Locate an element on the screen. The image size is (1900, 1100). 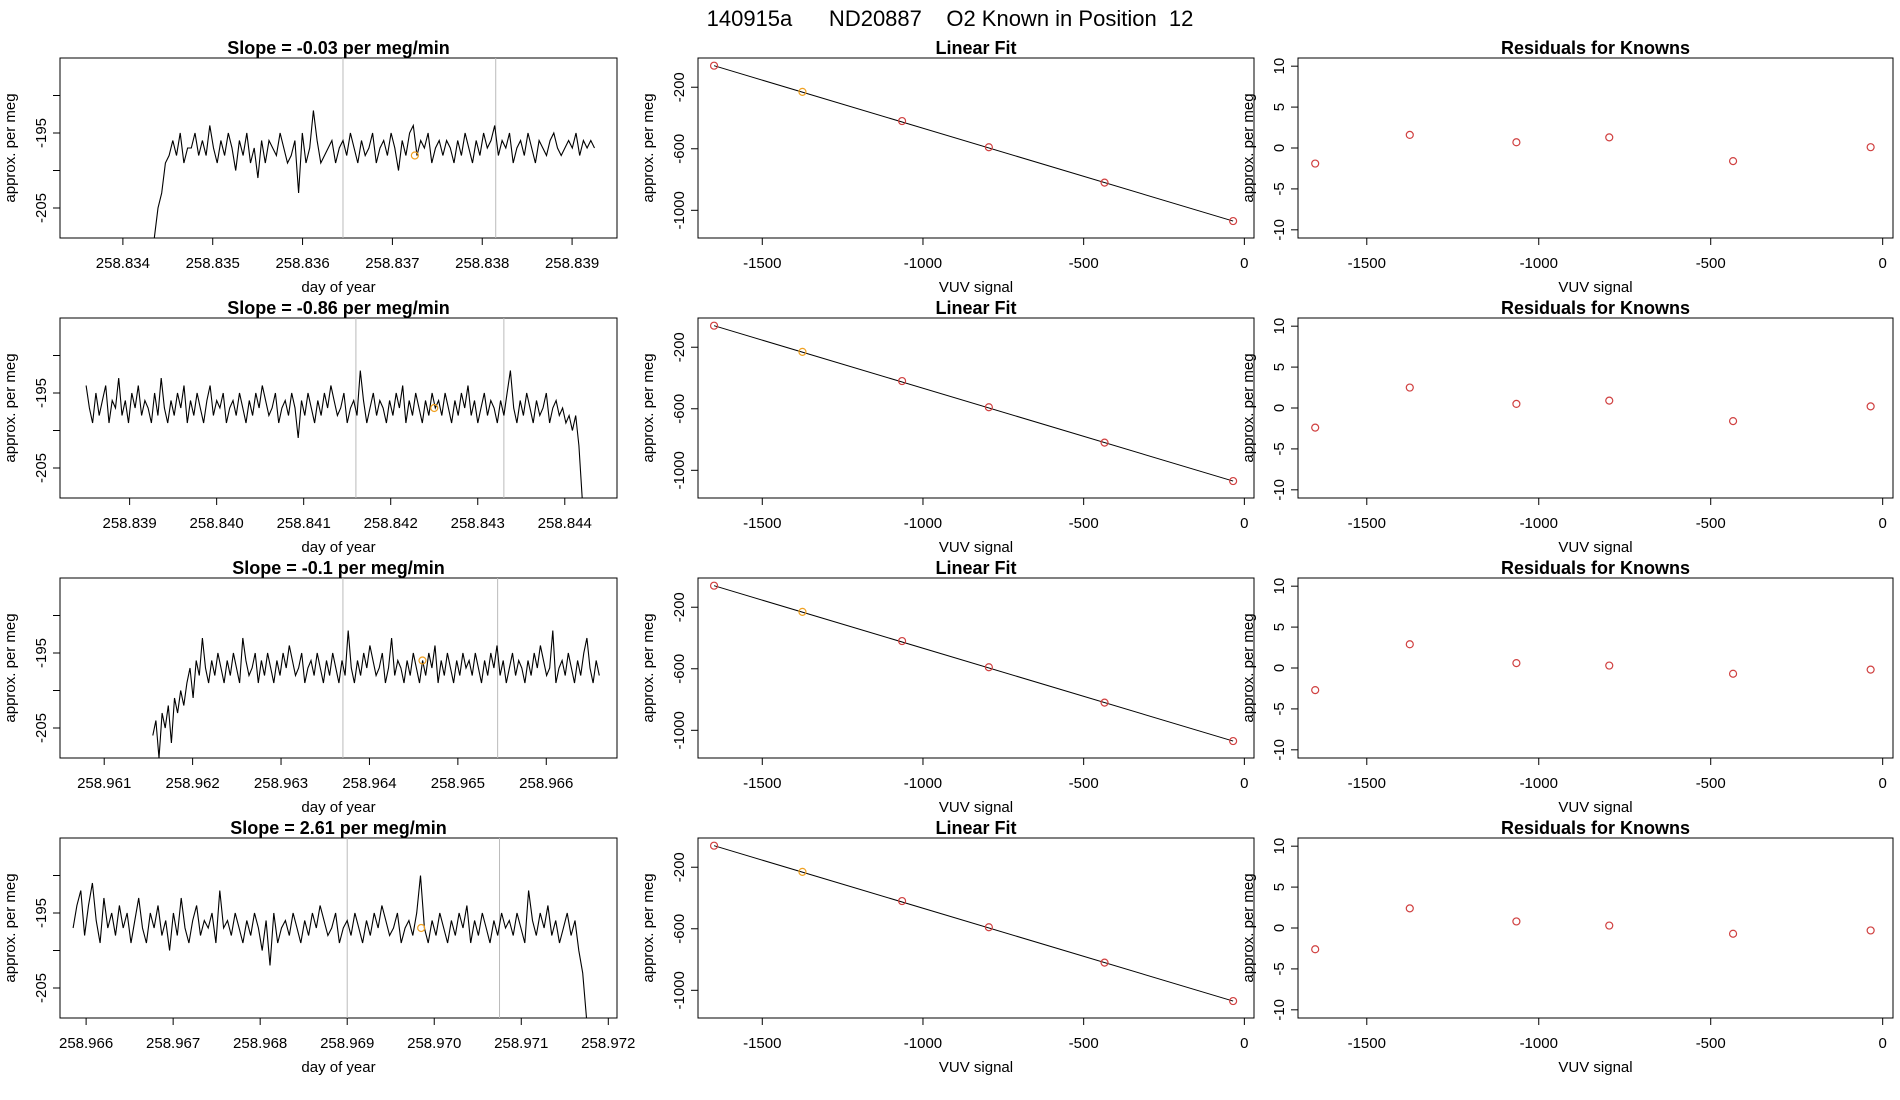
x-tick-label: 258.841 is located at coordinates (304, 523).